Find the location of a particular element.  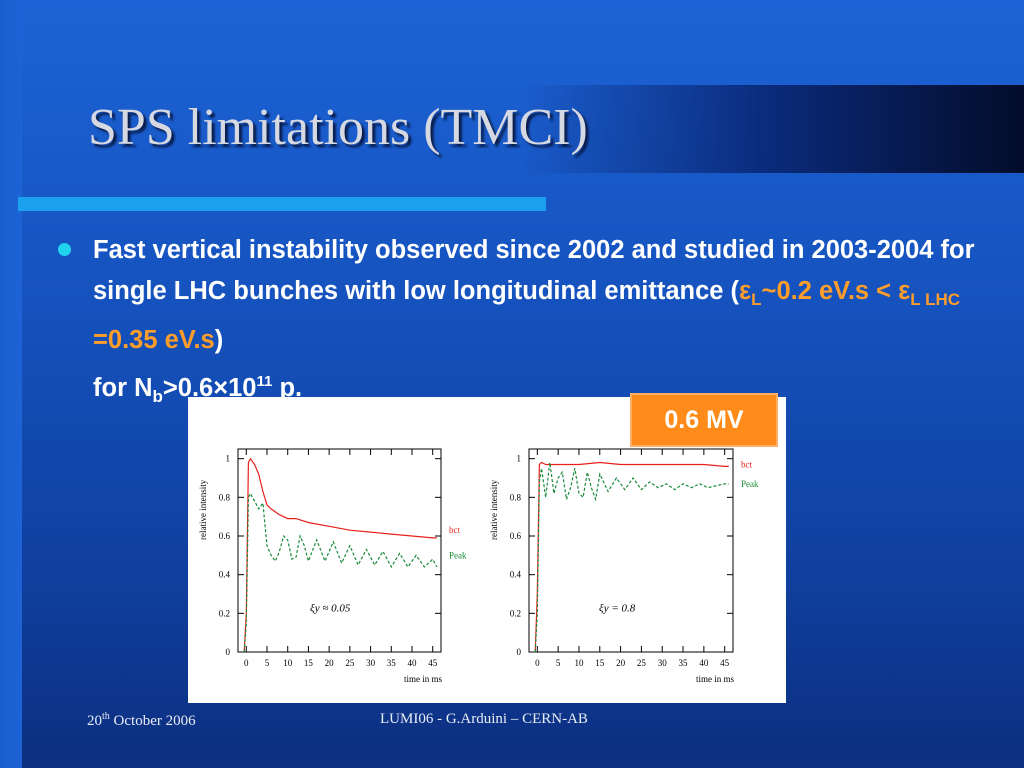

x-tick-label-1-9: 45 is located at coordinates (725, 663).